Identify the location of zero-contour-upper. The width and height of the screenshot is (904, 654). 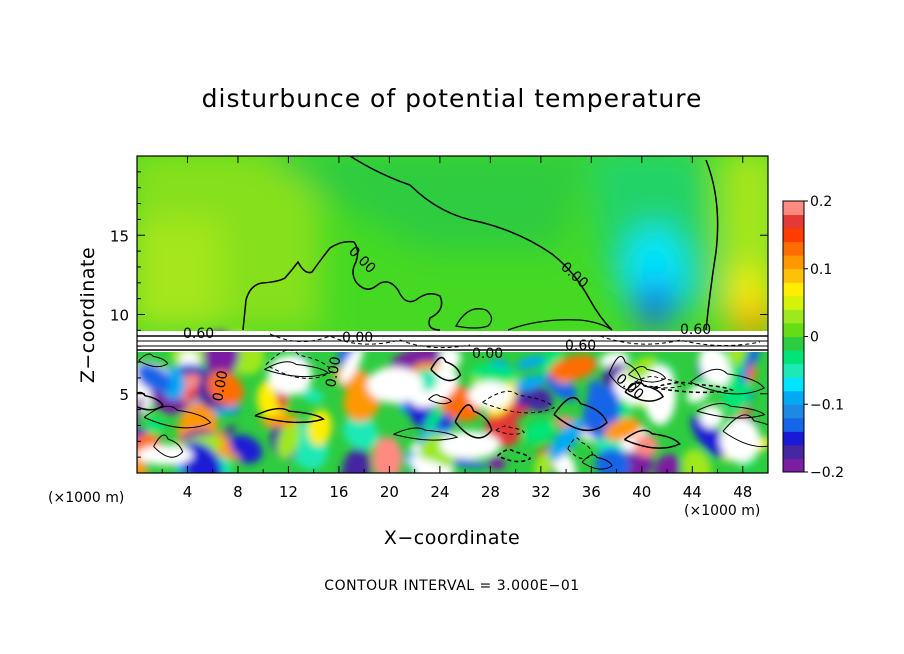
(481, 243).